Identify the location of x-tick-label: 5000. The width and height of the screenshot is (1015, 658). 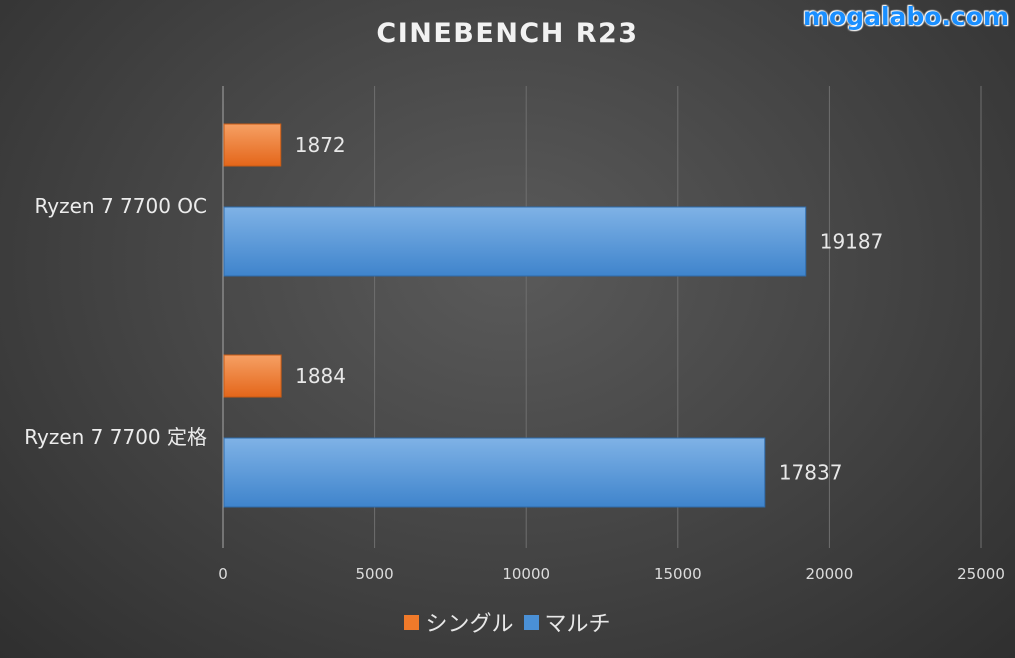
(375, 574).